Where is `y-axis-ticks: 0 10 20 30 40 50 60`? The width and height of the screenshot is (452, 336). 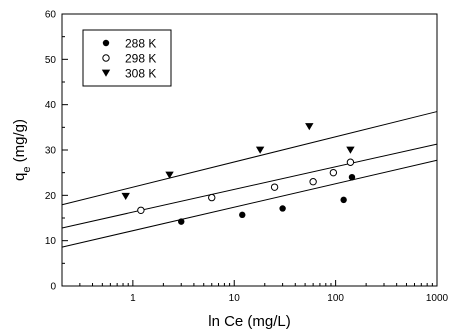 y-axis-ticks: 0 10 20 30 40 50 60 is located at coordinates (56, 151).